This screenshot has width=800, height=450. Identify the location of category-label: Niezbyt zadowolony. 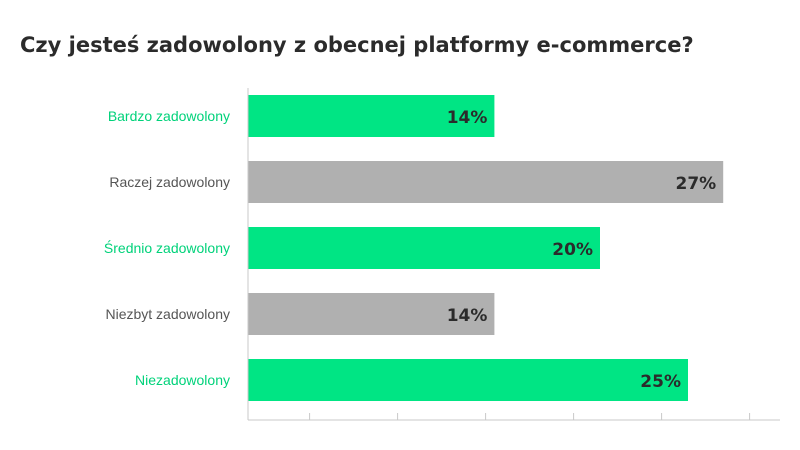
(167, 314).